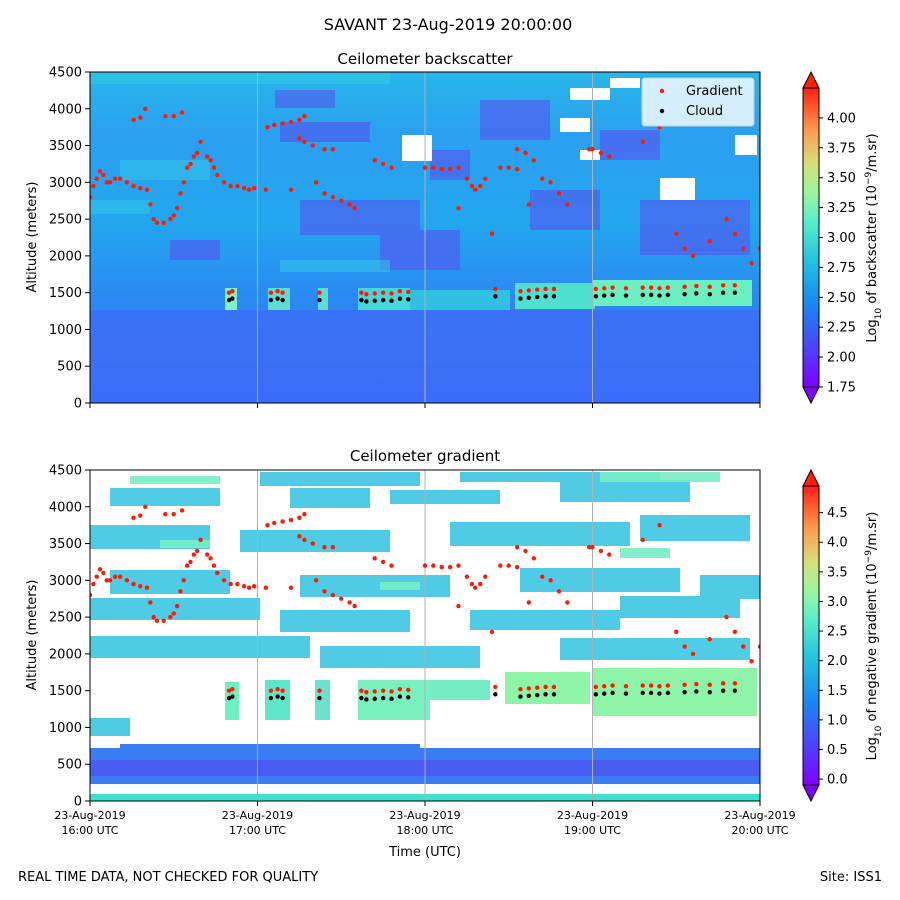 Image resolution: width=900 pixels, height=900 pixels. Describe the element at coordinates (425, 405) in the screenshot. I see `backscatter-x-axis` at that location.